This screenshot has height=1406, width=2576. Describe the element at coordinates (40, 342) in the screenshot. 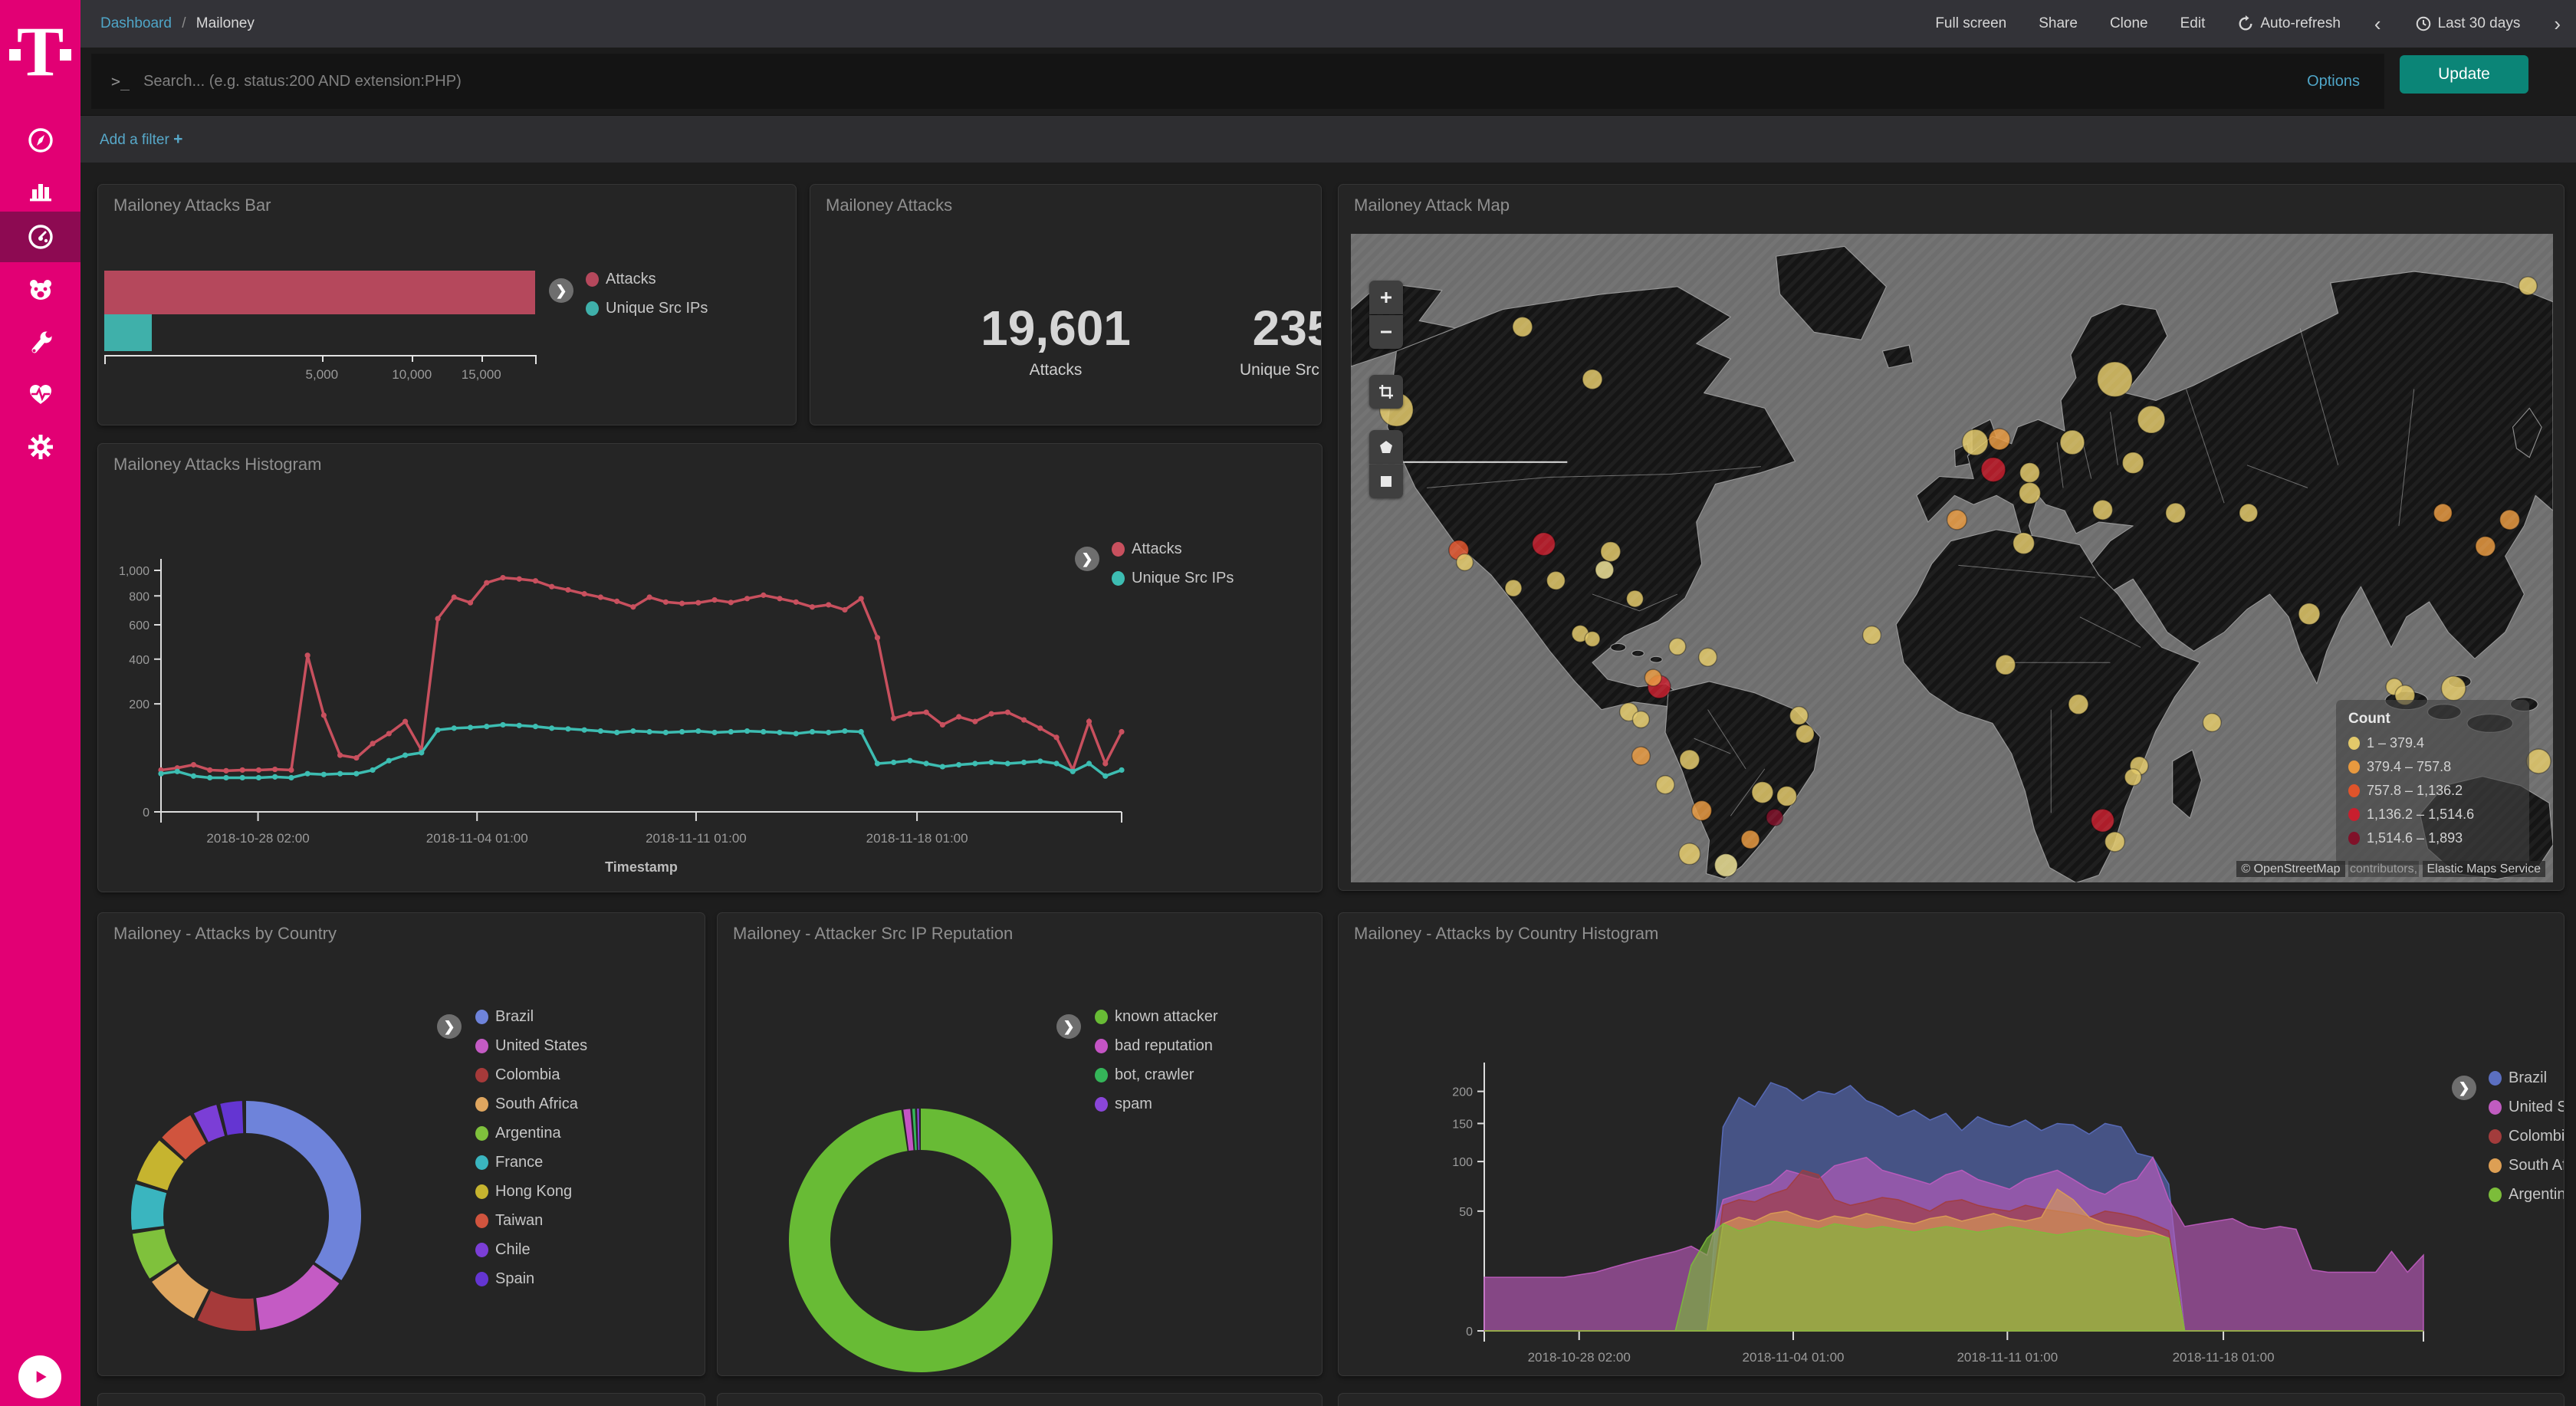

I see `sidebar-item-devtools` at that location.